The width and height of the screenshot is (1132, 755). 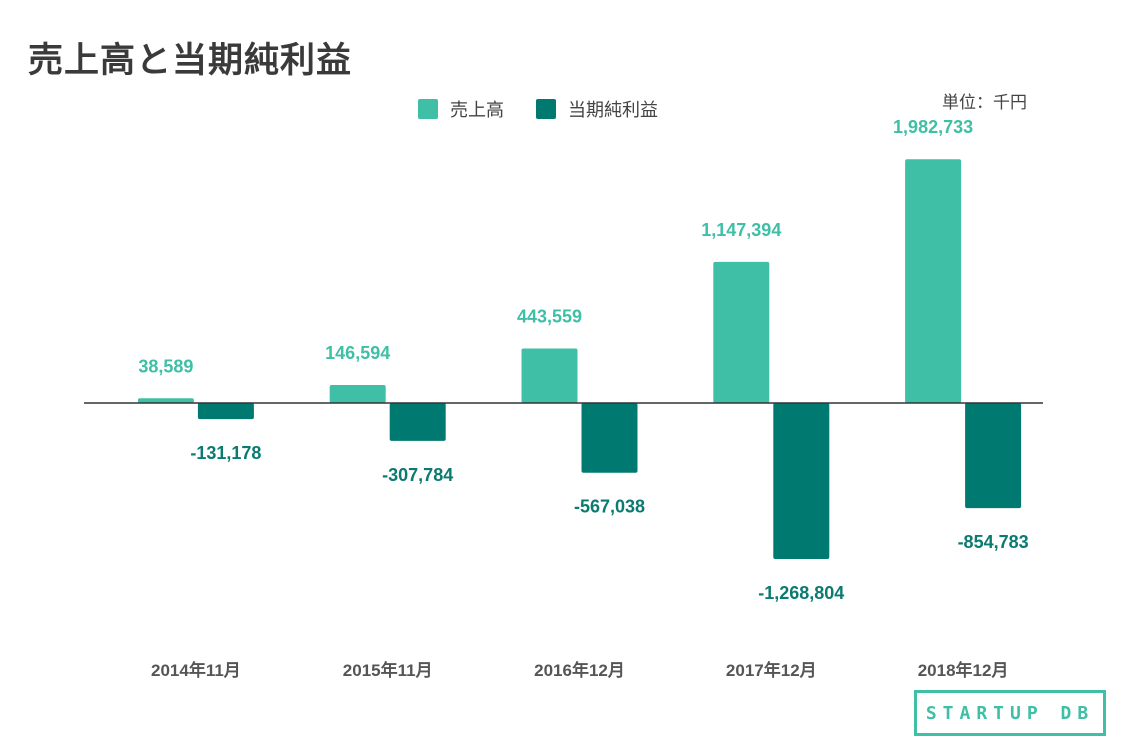 I want to click on chart-title: 売上高と当期純利益, so click(x=190, y=61).